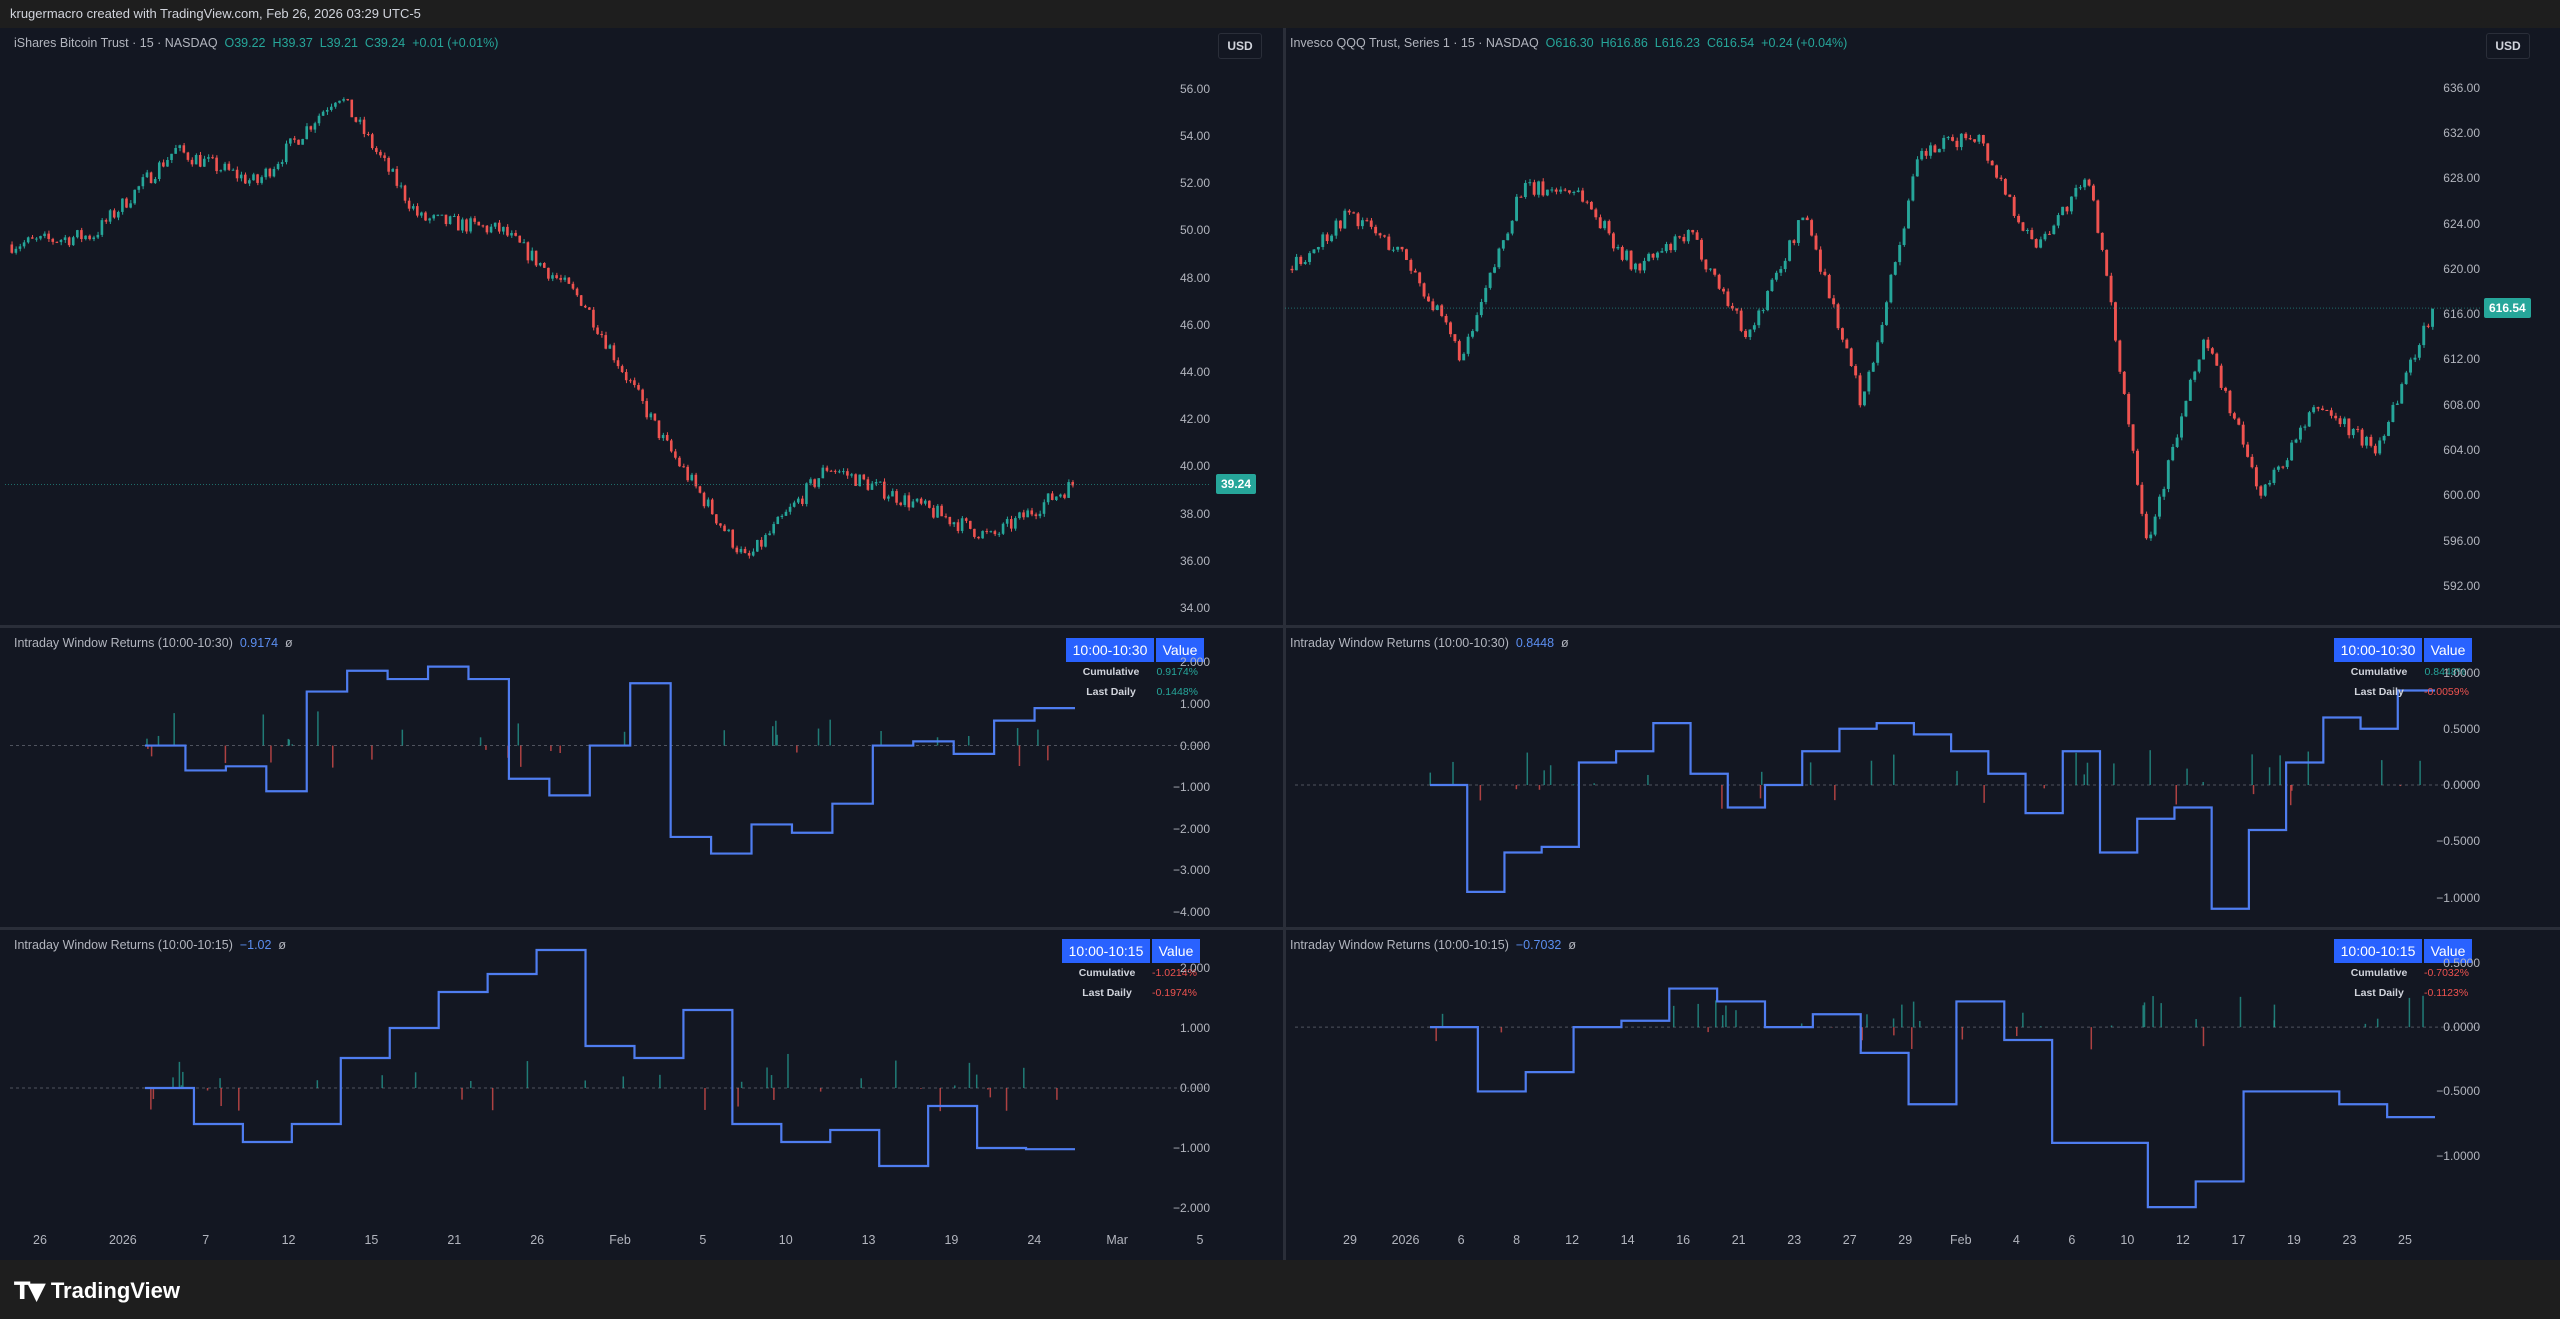  Describe the element at coordinates (1399, 643) in the screenshot. I see `right-ind1-title: Intraday Window Returns (10:00-10:30)` at that location.